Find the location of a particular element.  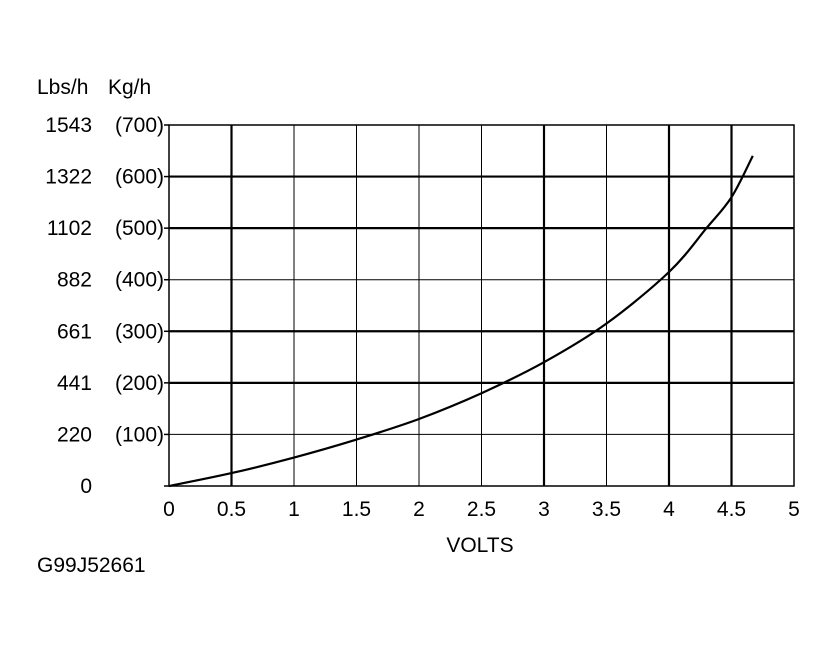

y-tick-label-kg-4: (400) is located at coordinates (139, 280).